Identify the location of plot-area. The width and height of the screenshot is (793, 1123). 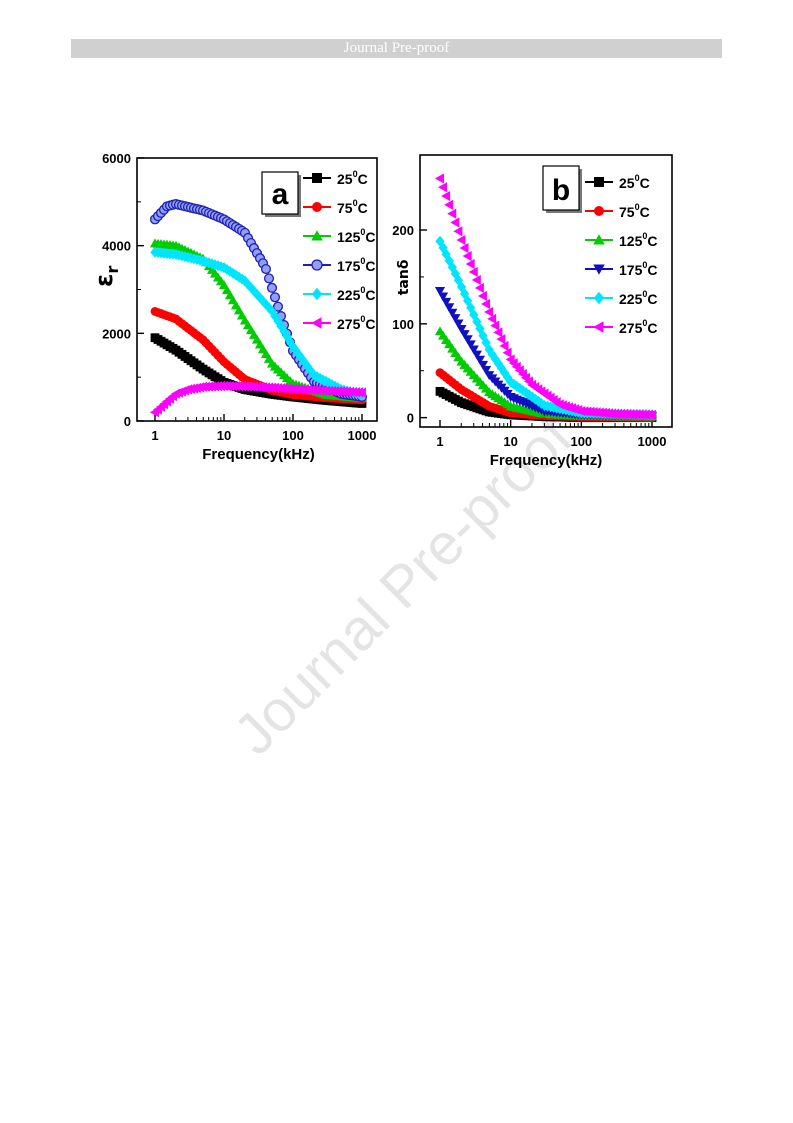
(546, 298).